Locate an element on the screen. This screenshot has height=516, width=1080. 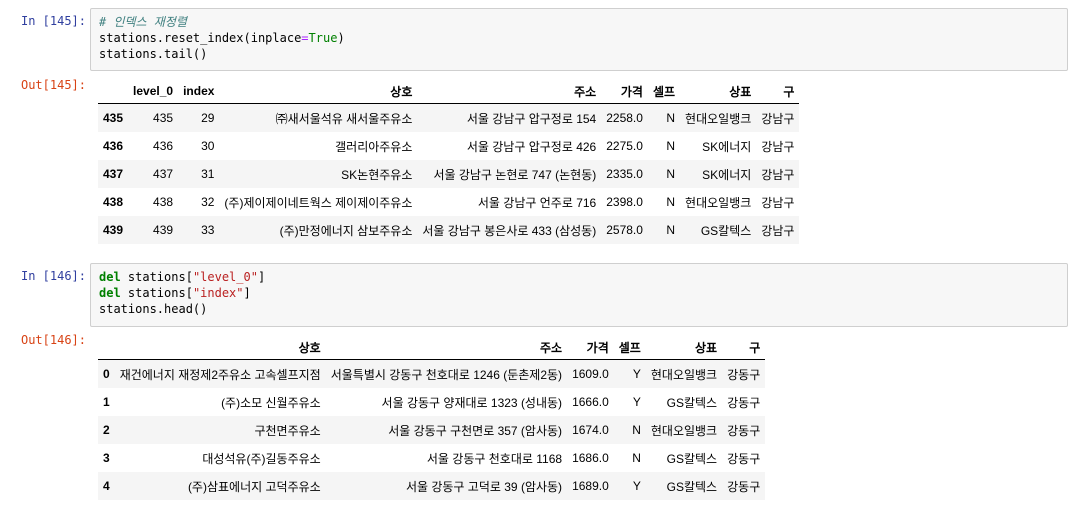
column-header: 상호 is located at coordinates (318, 91).